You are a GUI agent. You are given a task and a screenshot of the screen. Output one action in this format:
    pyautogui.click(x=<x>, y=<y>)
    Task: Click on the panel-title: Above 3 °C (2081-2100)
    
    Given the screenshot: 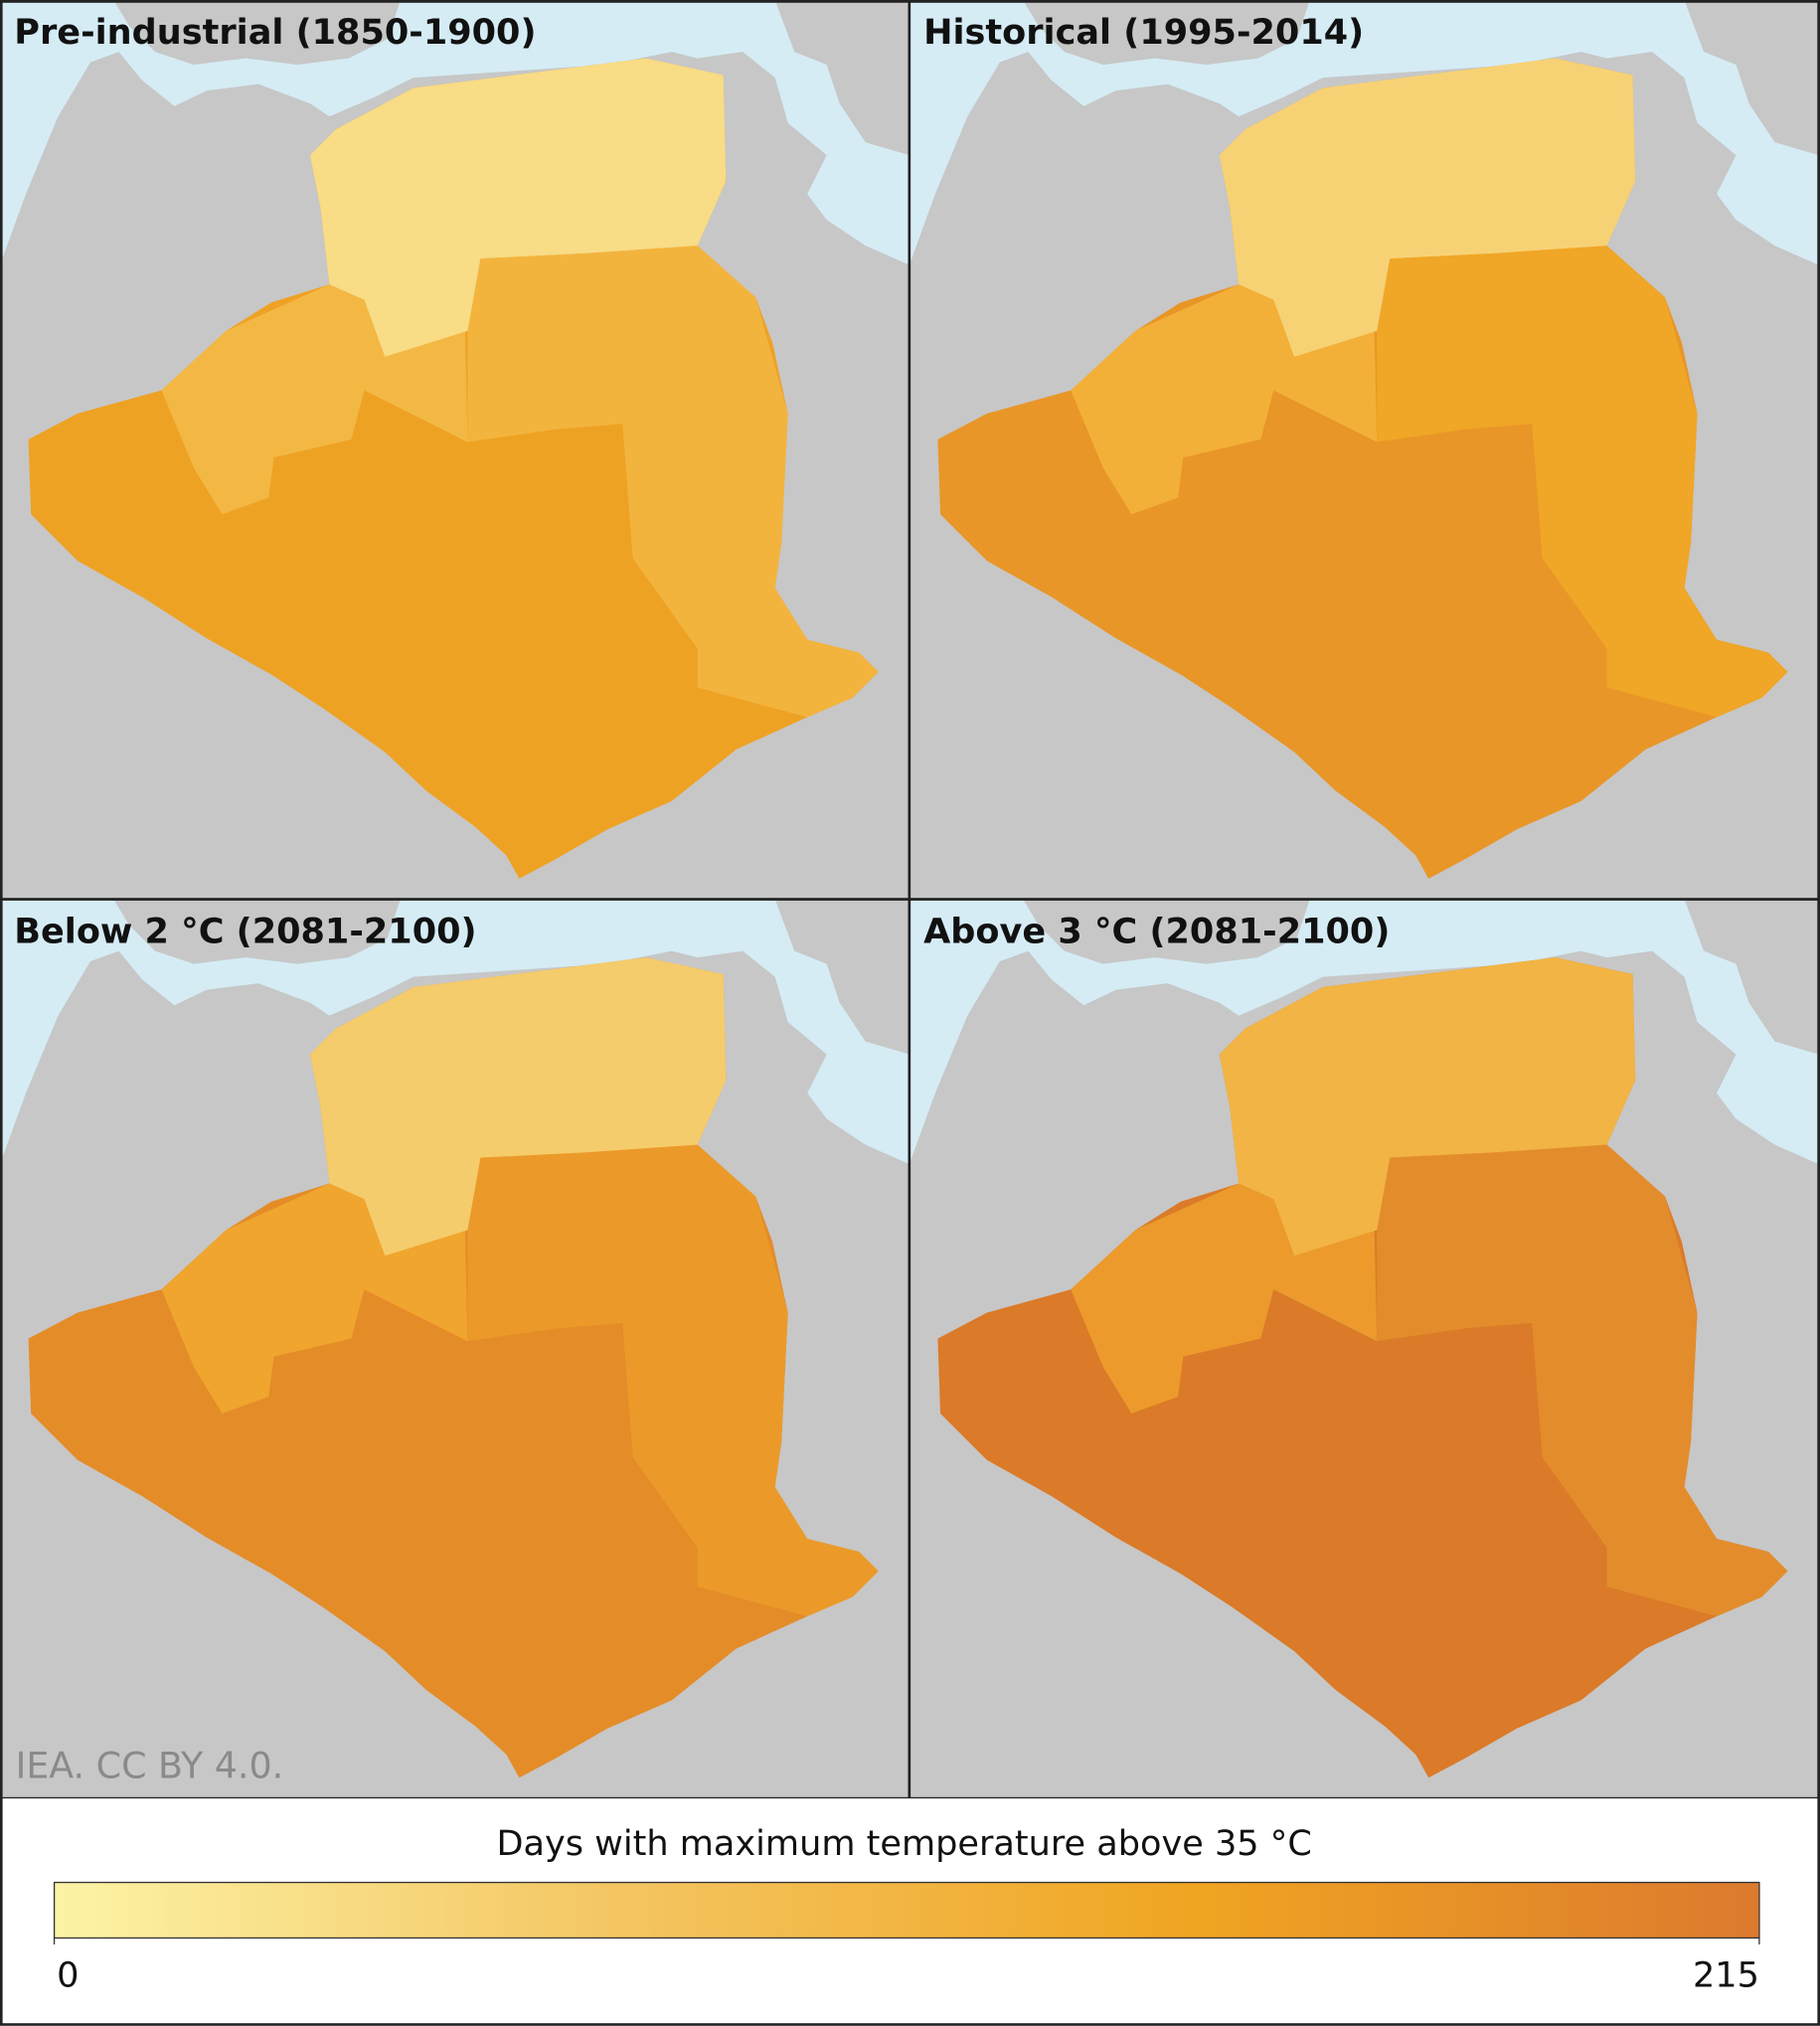 What is the action you would take?
    pyautogui.click(x=1156, y=931)
    